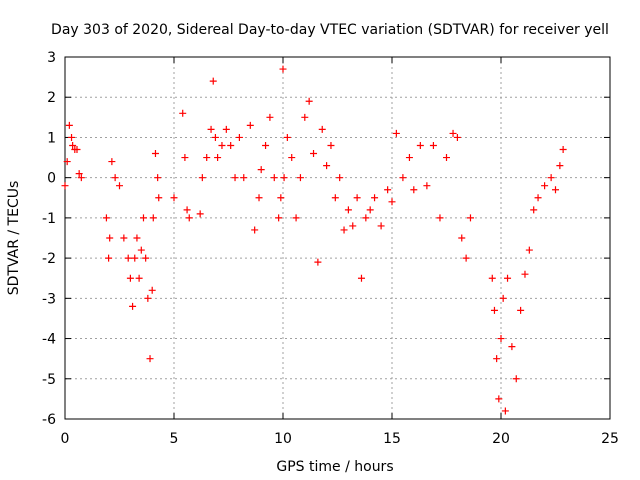  I want to click on y-tick-label: -2, so click(49, 259).